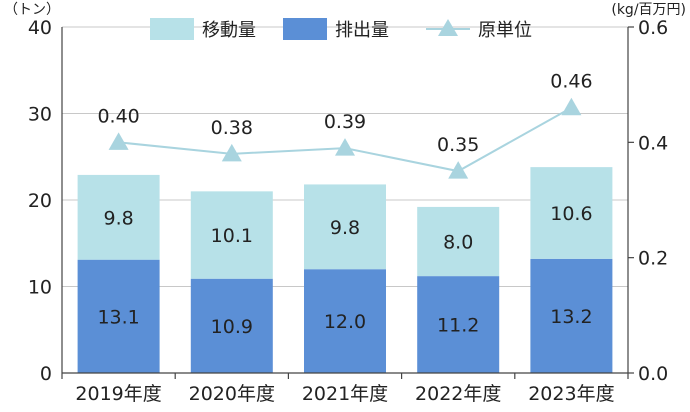 The image size is (690, 412). I want to click on right-tick-label: 0.2, so click(653, 259).